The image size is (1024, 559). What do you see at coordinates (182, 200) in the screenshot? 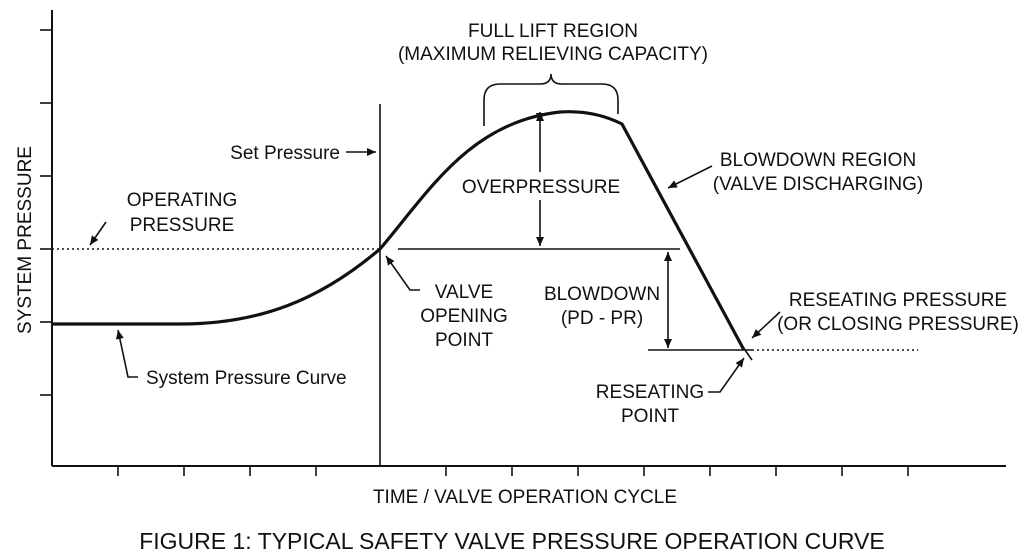
I see `operating-pressure-label-1: OPERATING` at bounding box center [182, 200].